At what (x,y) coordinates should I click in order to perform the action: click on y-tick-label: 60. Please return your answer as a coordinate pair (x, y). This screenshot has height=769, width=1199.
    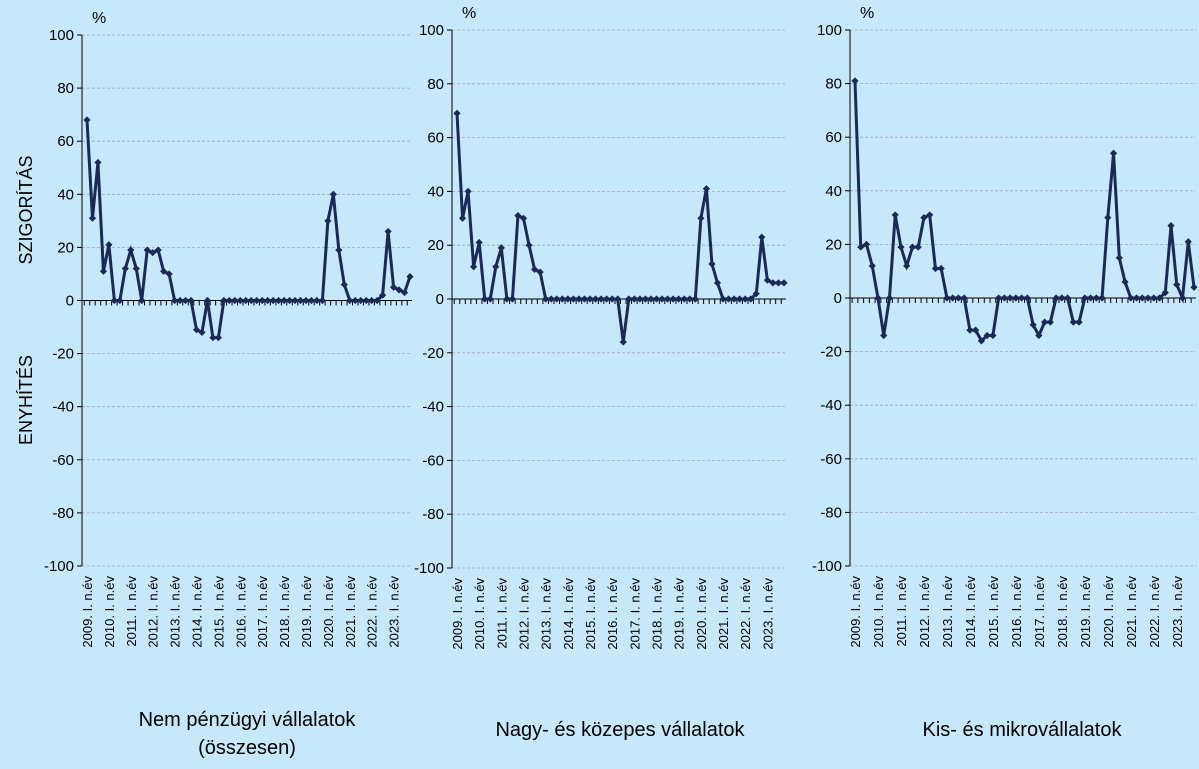
    Looking at the image, I should click on (65, 141).